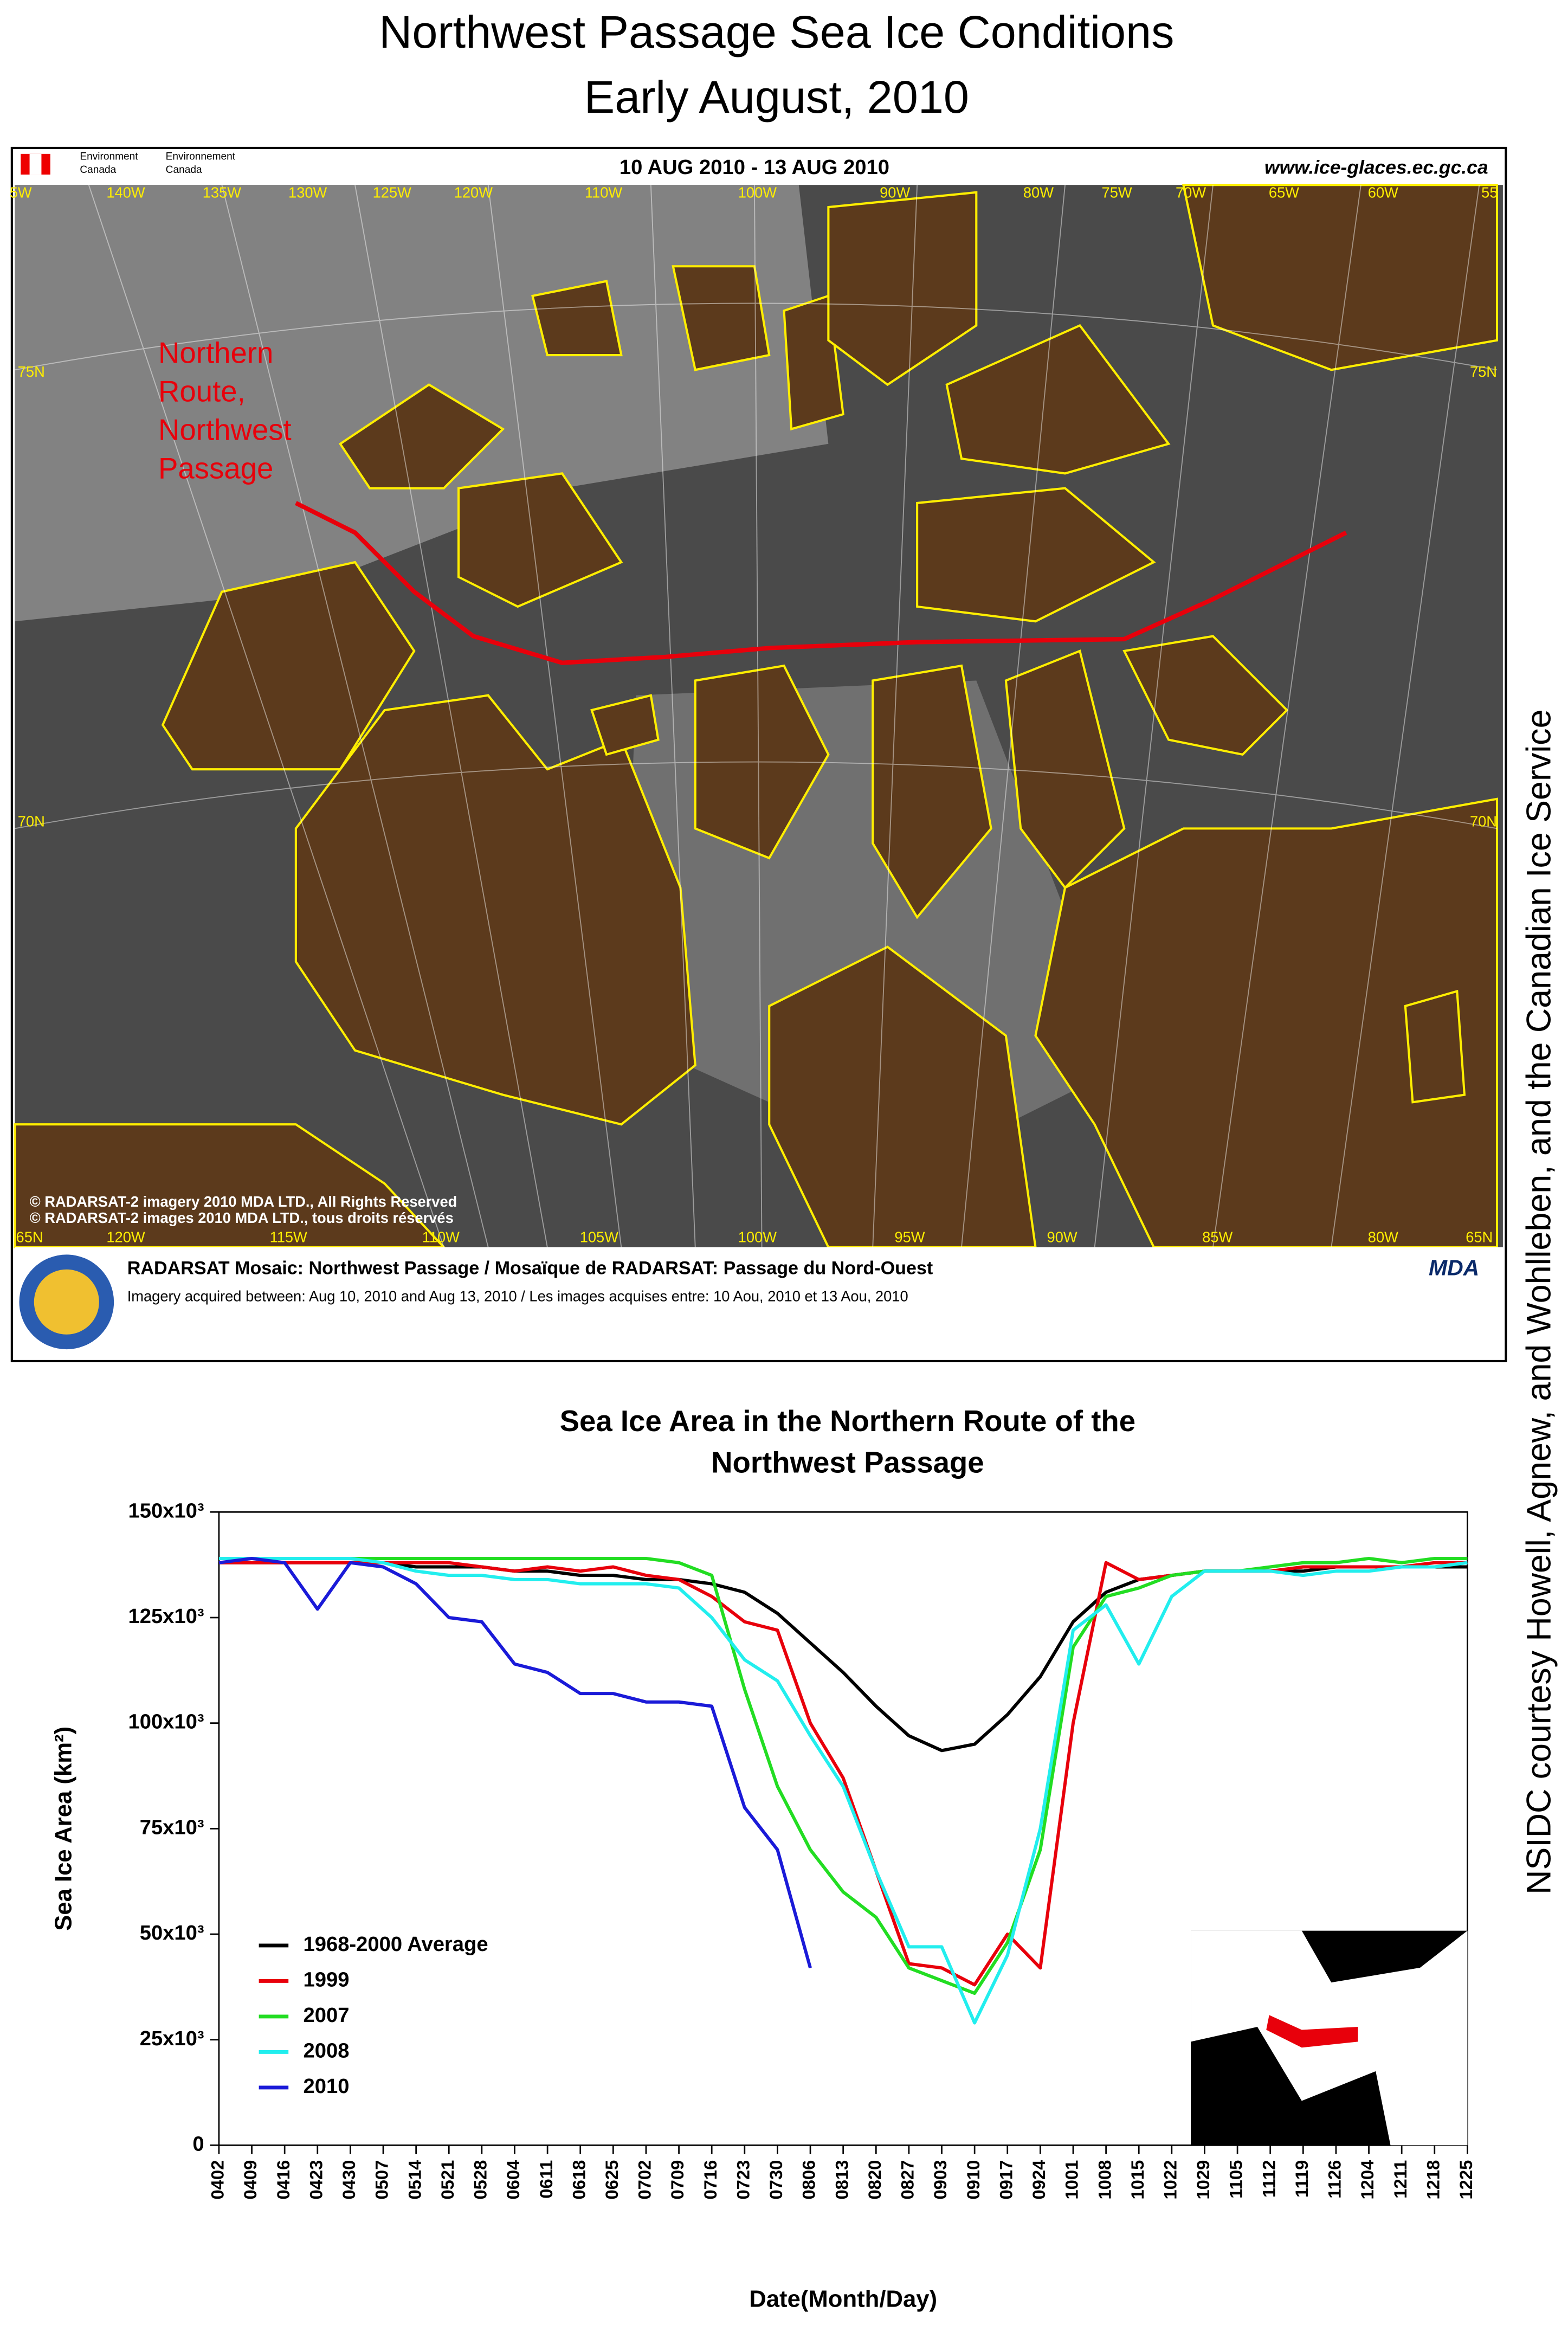  What do you see at coordinates (326, 2086) in the screenshot?
I see `legend-label: 2010` at bounding box center [326, 2086].